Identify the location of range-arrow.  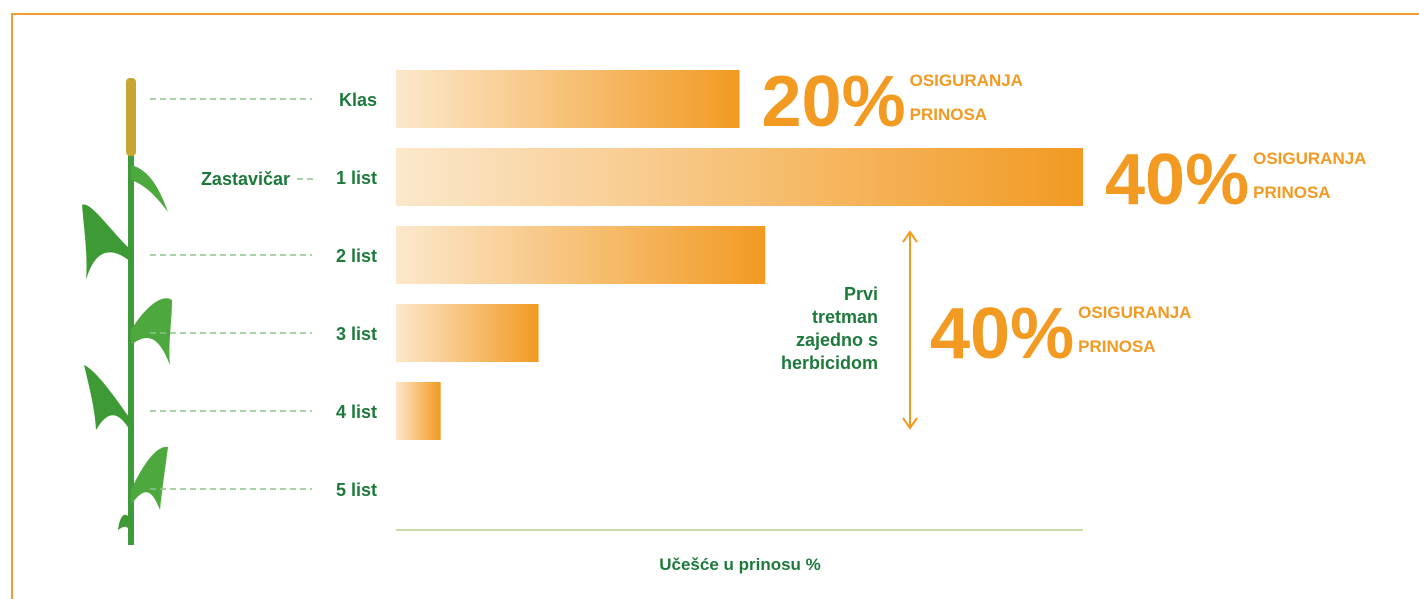
(910, 330).